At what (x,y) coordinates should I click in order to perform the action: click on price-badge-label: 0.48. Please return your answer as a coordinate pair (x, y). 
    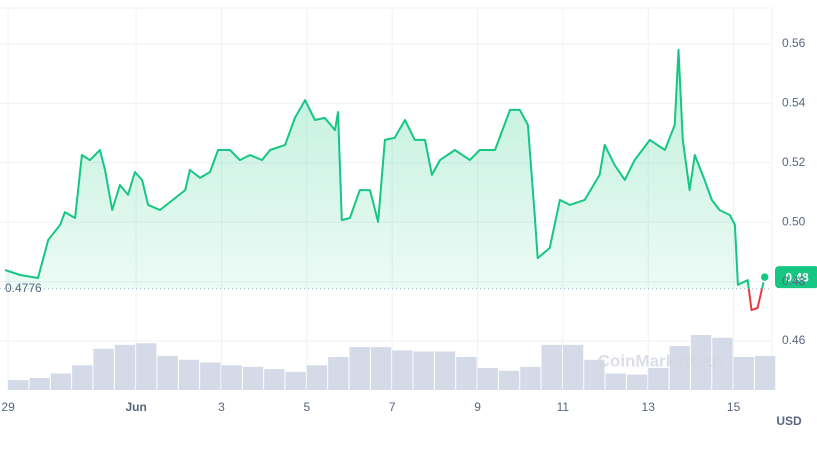
    Looking at the image, I should click on (797, 277).